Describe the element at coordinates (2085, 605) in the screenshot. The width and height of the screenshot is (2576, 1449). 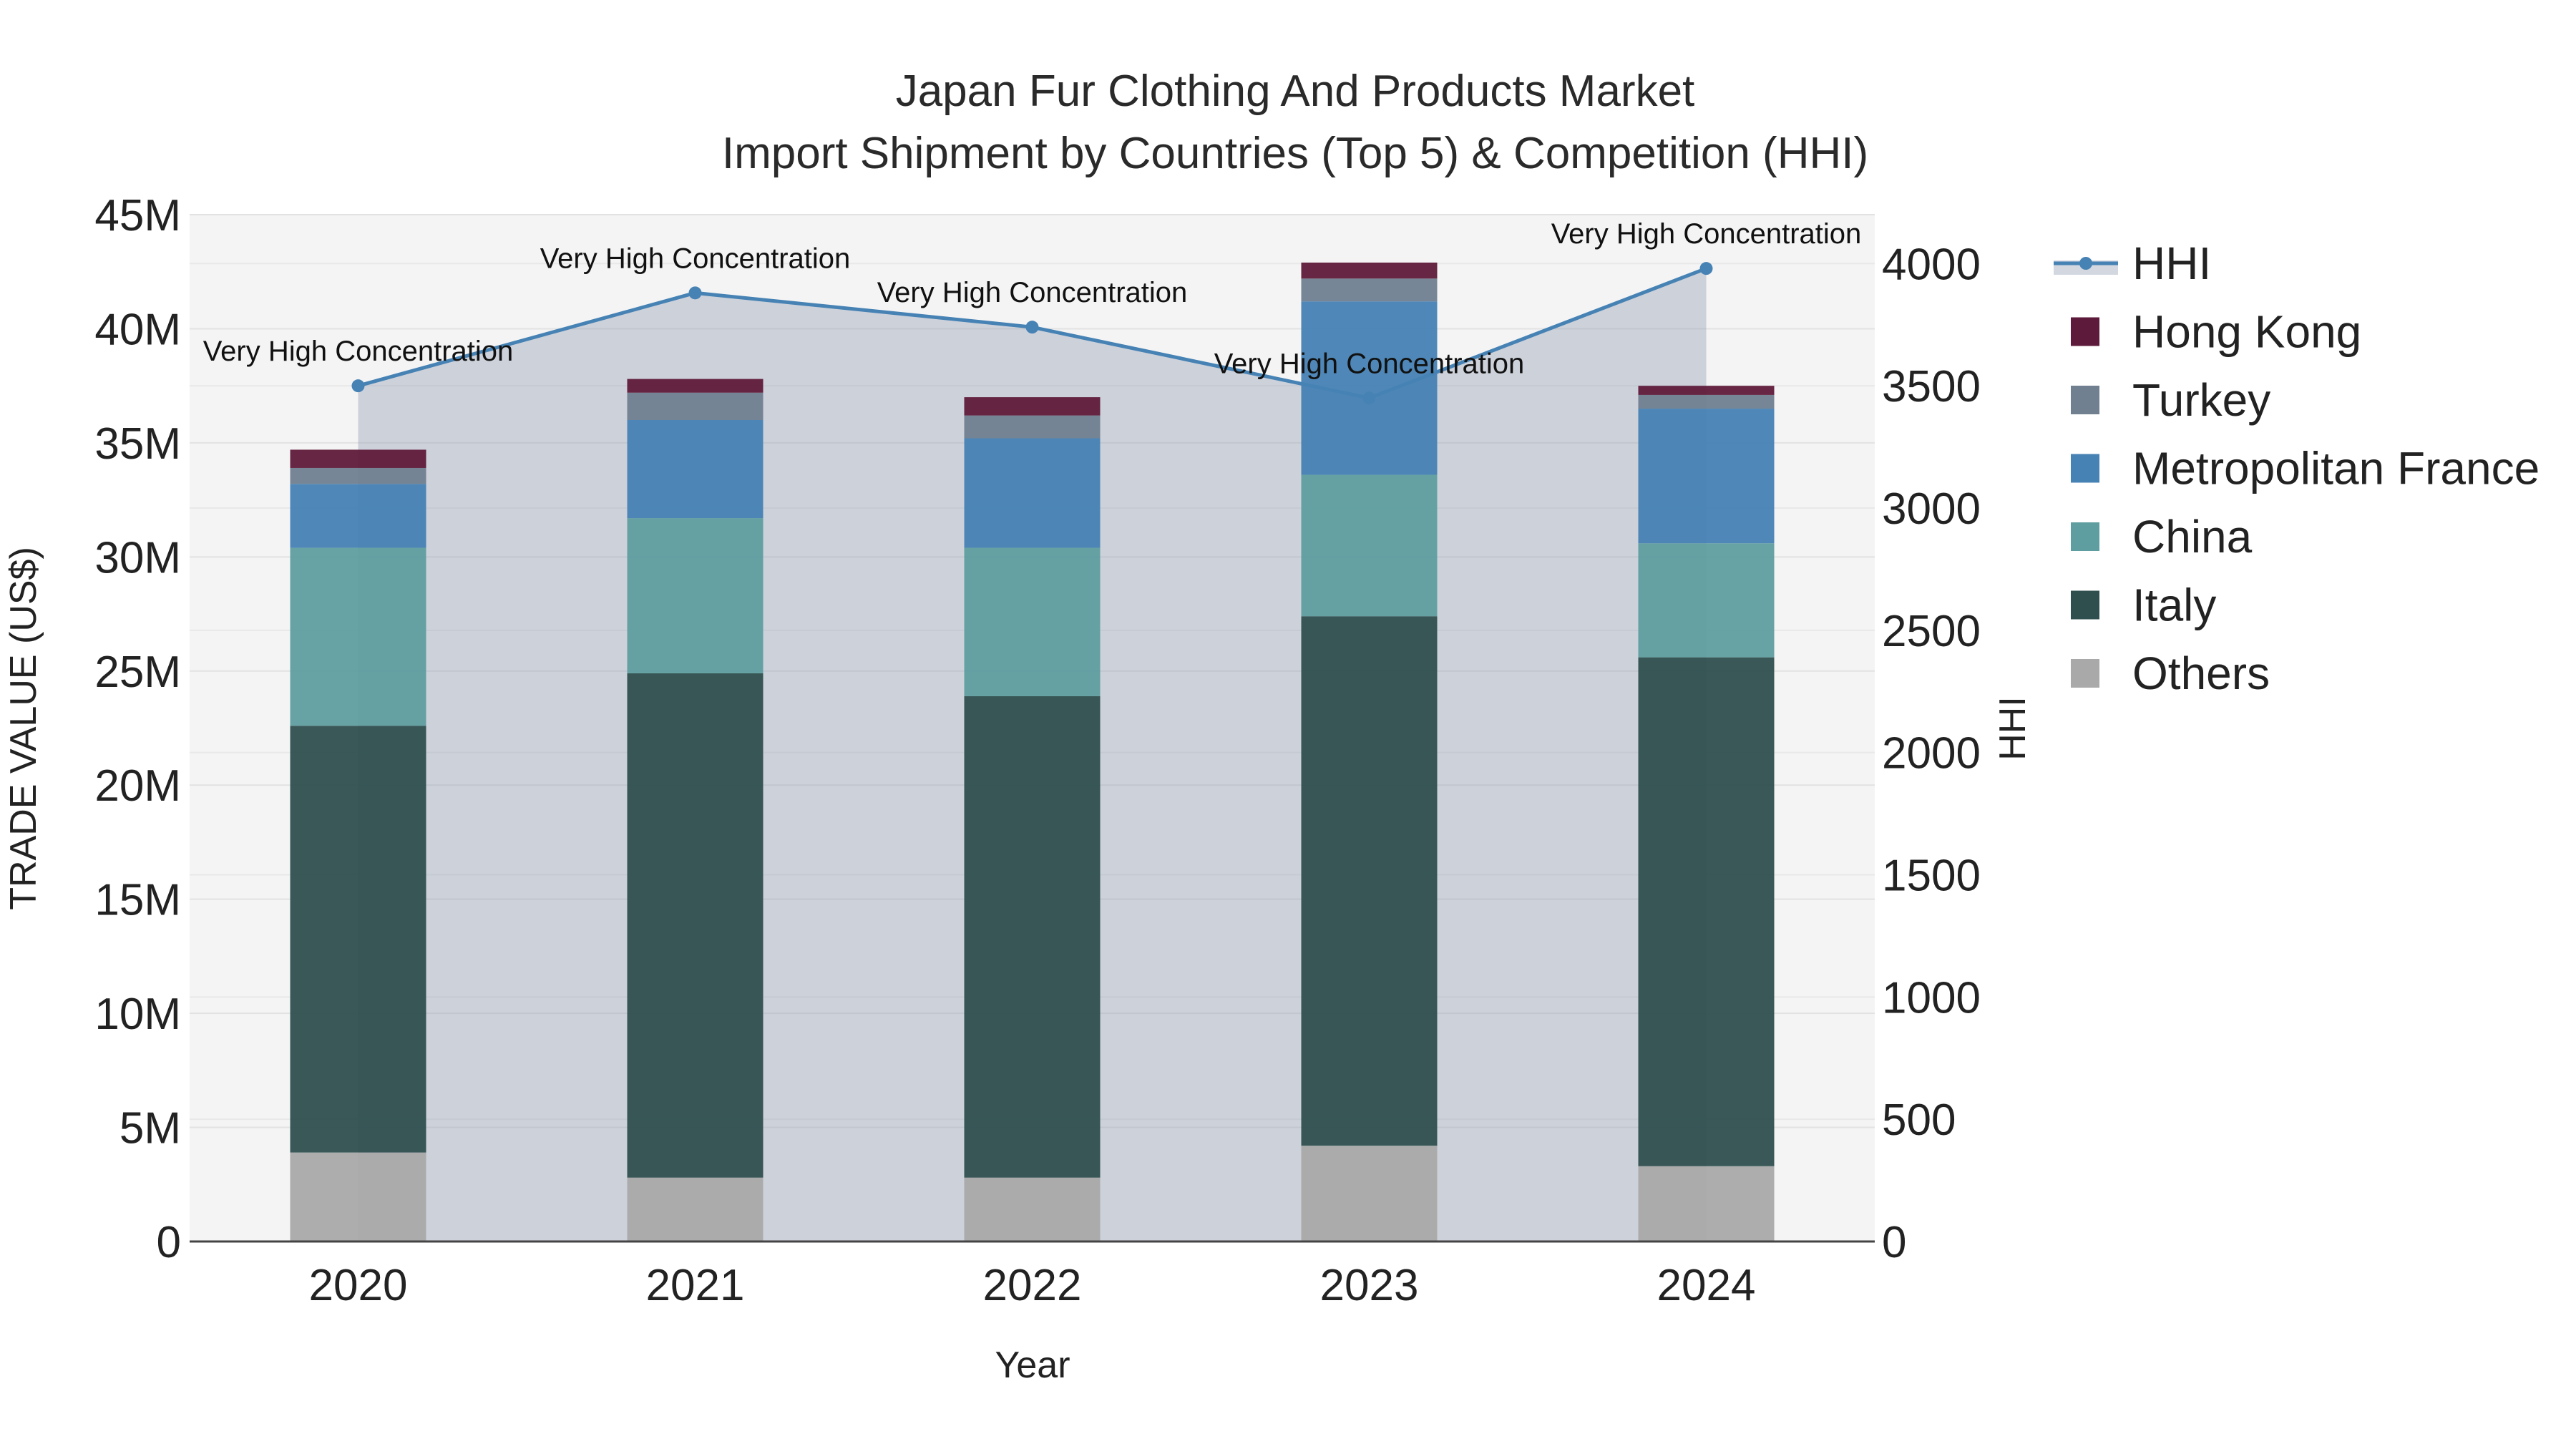
I see `legend-swatch-italy` at that location.